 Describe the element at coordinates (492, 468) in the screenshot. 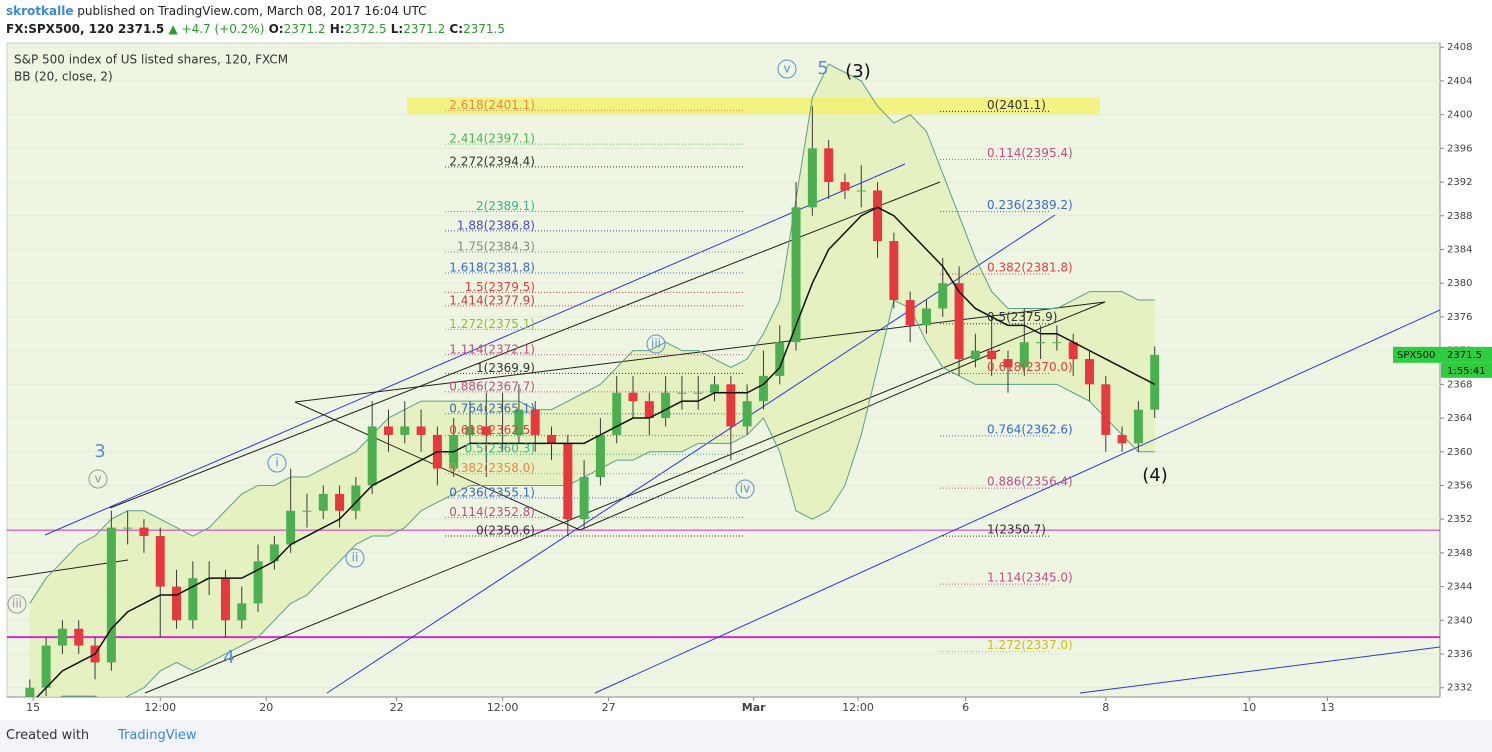

I see `fib-label: 0.382(2358.0)` at that location.